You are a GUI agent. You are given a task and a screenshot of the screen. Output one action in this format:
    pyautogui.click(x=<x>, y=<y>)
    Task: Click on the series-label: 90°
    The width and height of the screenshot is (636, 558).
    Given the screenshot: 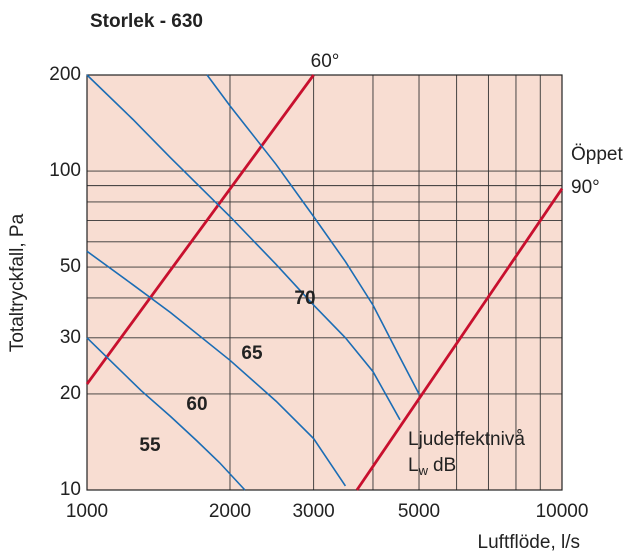 What is the action you would take?
    pyautogui.click(x=585, y=187)
    